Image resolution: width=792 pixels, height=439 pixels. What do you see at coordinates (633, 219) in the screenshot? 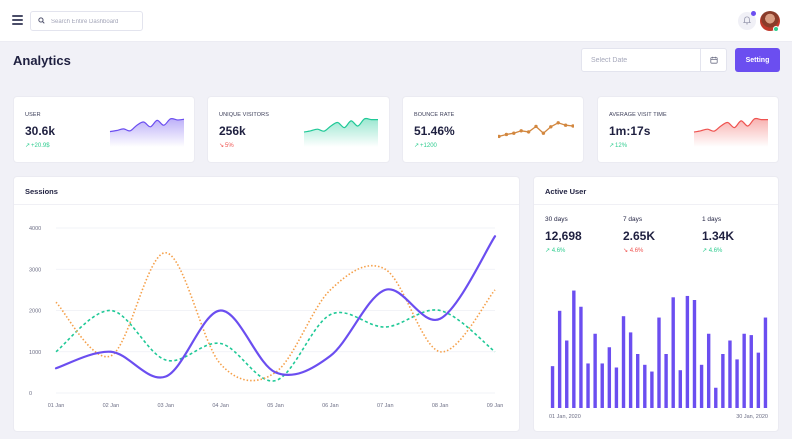
I see `period-label: 7 days` at bounding box center [633, 219].